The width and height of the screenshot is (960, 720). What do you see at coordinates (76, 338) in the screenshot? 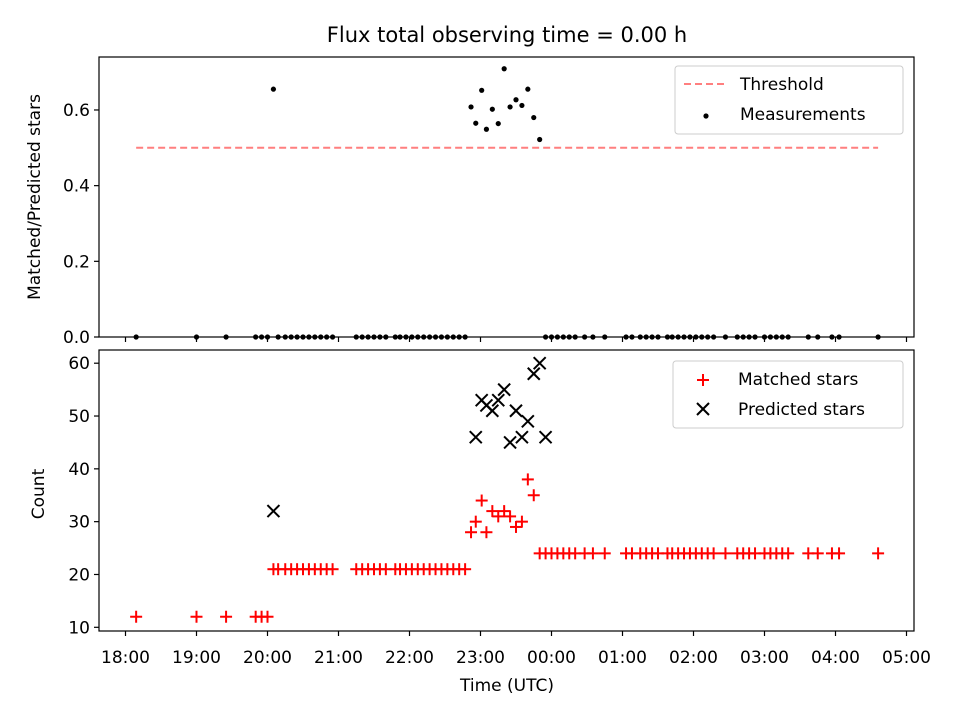
I see `top-y-tick-label: 0.0` at bounding box center [76, 338].